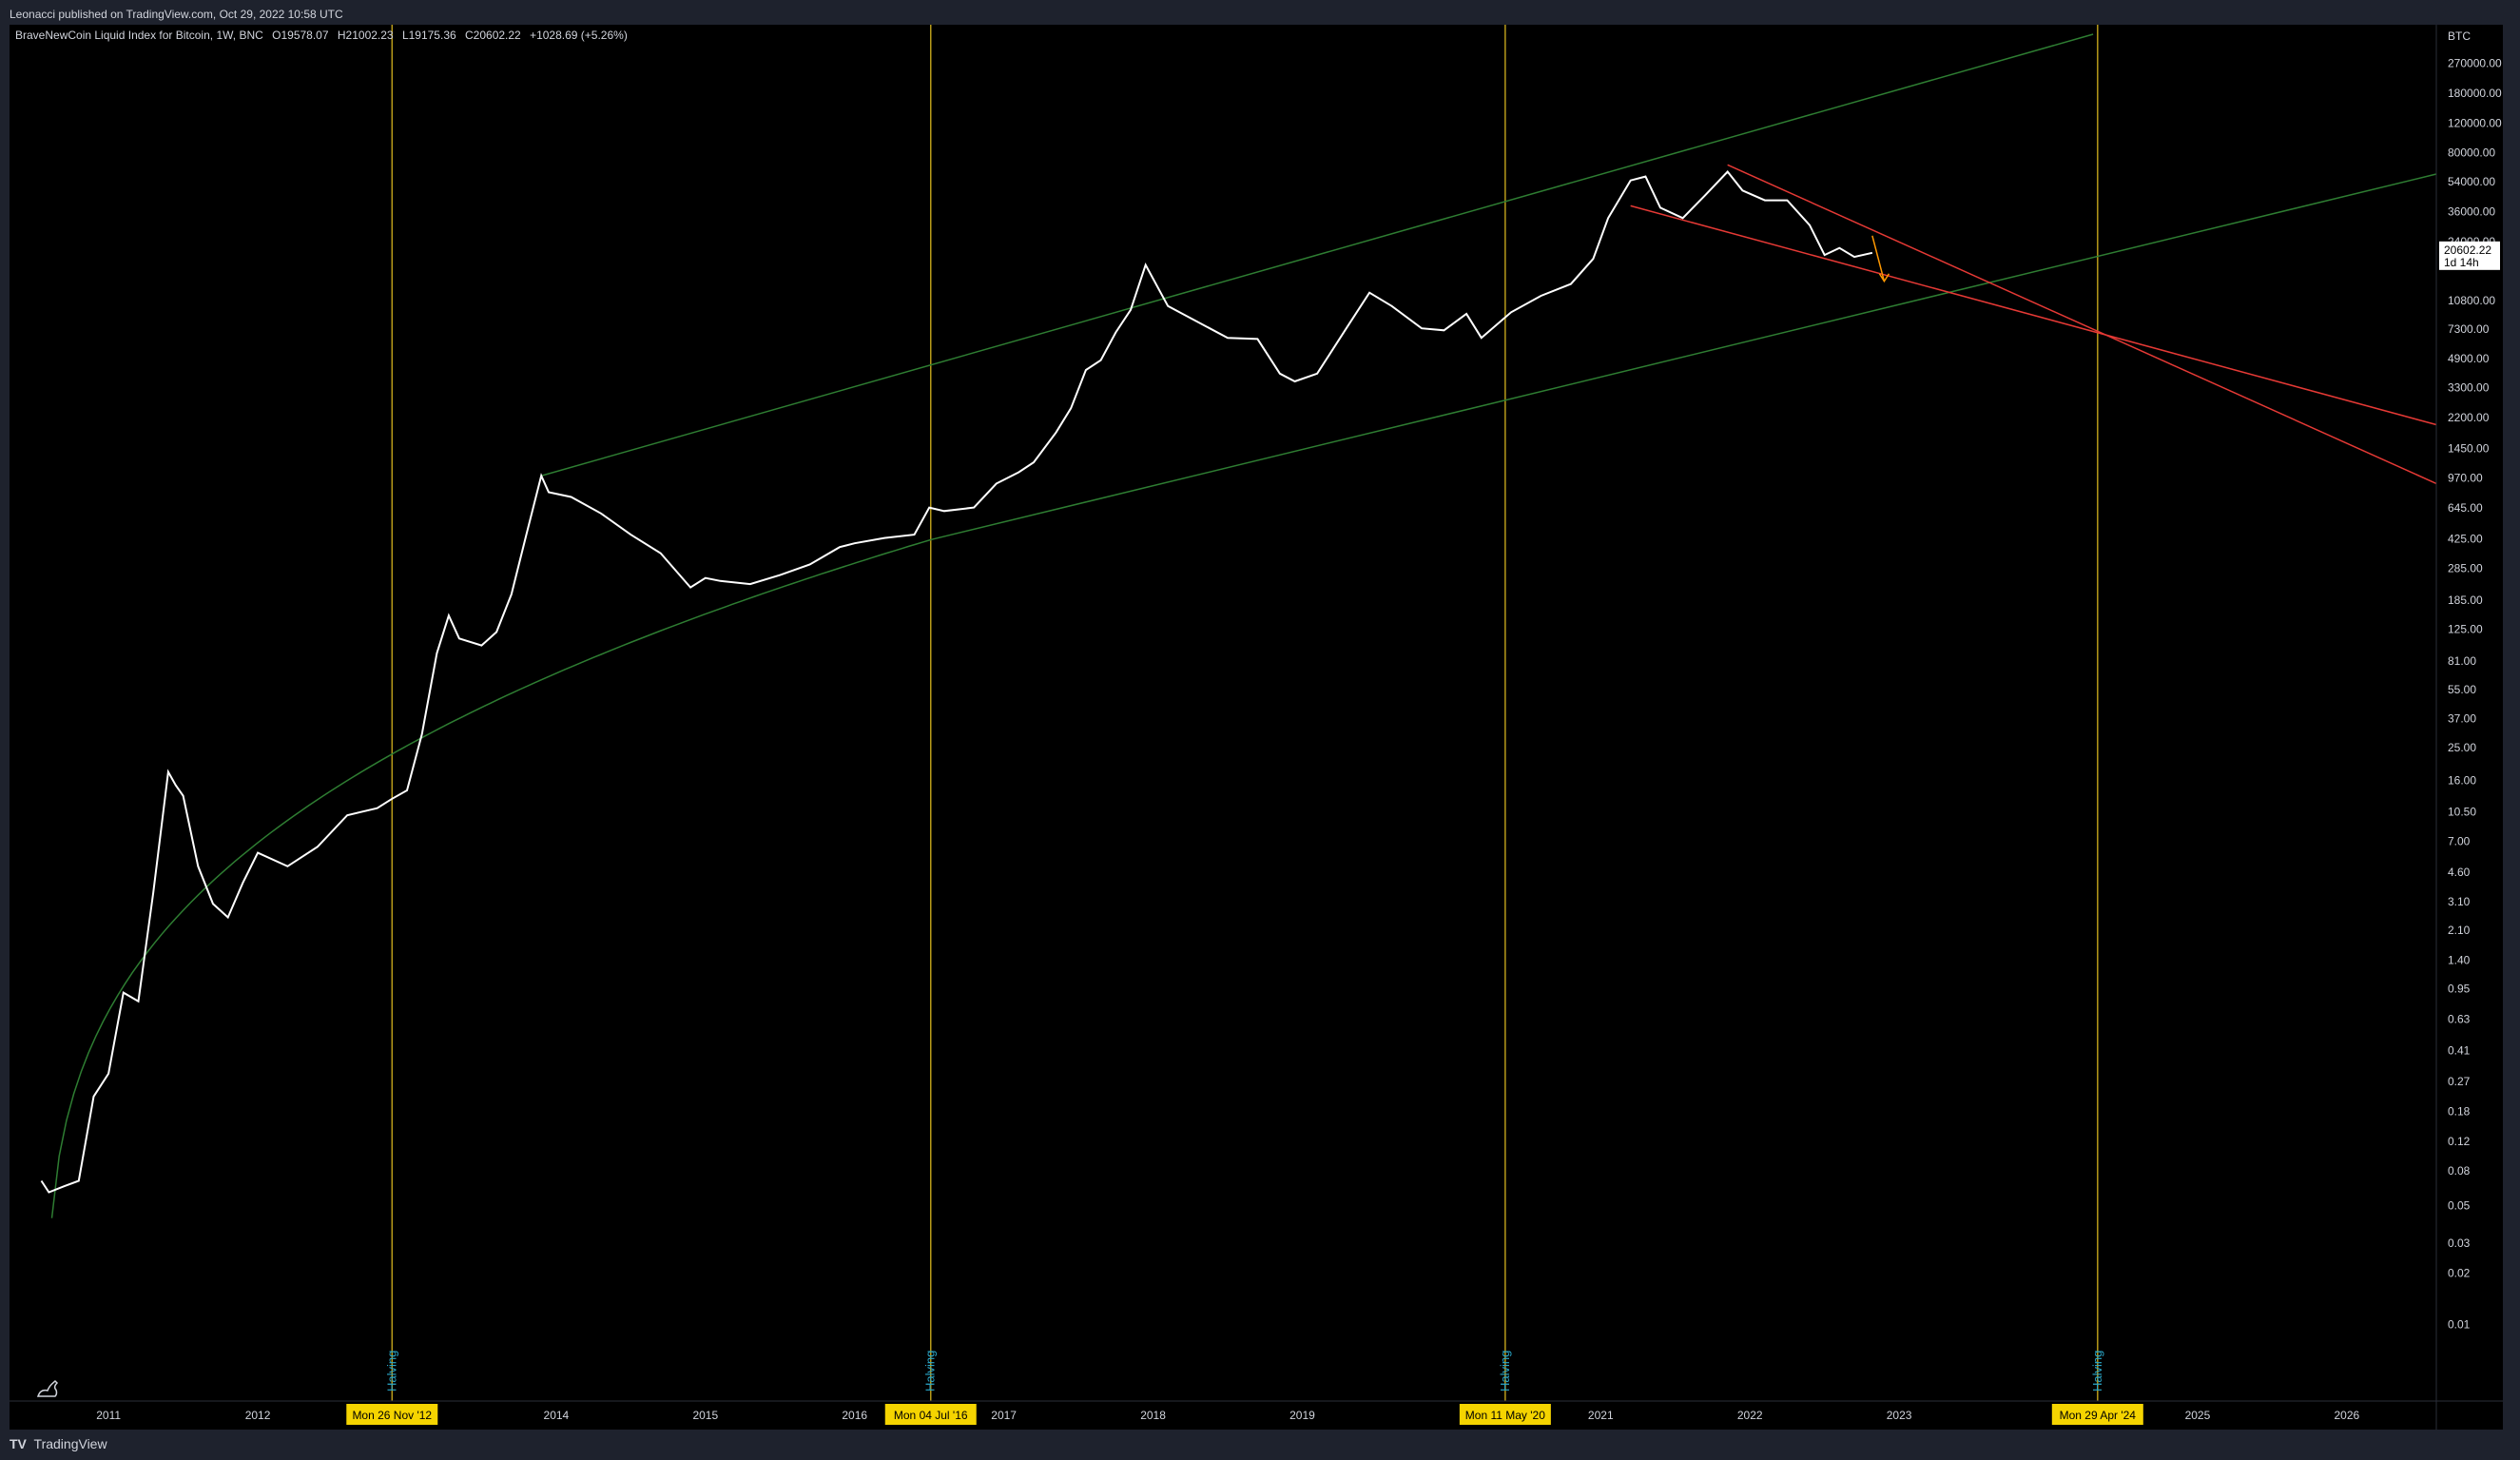  Describe the element at coordinates (2469, 329) in the screenshot. I see `price-tick-label: 7300.00` at that location.